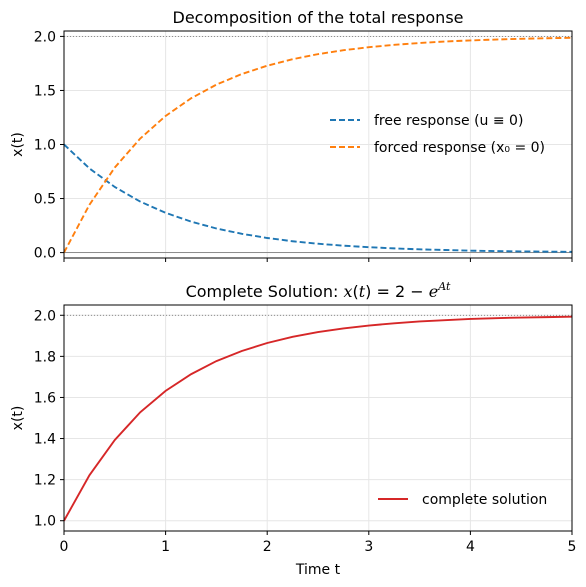 This screenshot has width=586, height=587. What do you see at coordinates (165, 547) in the screenshot?
I see `x-tick-label: 1` at bounding box center [165, 547].